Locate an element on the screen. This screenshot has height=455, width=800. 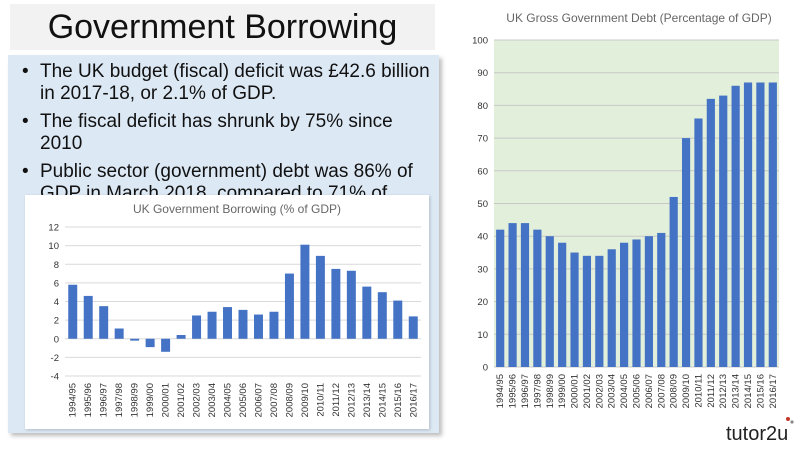
y-tick-label: 70 is located at coordinates (482, 139).